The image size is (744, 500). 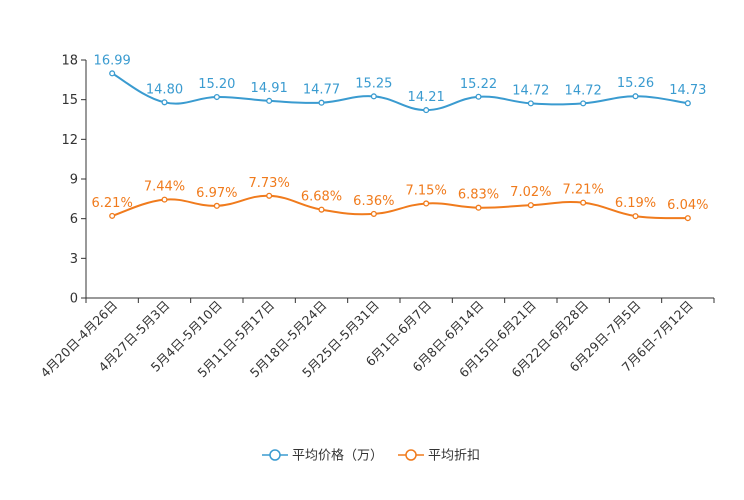 I want to click on data-label: 15.25, so click(x=373, y=83).